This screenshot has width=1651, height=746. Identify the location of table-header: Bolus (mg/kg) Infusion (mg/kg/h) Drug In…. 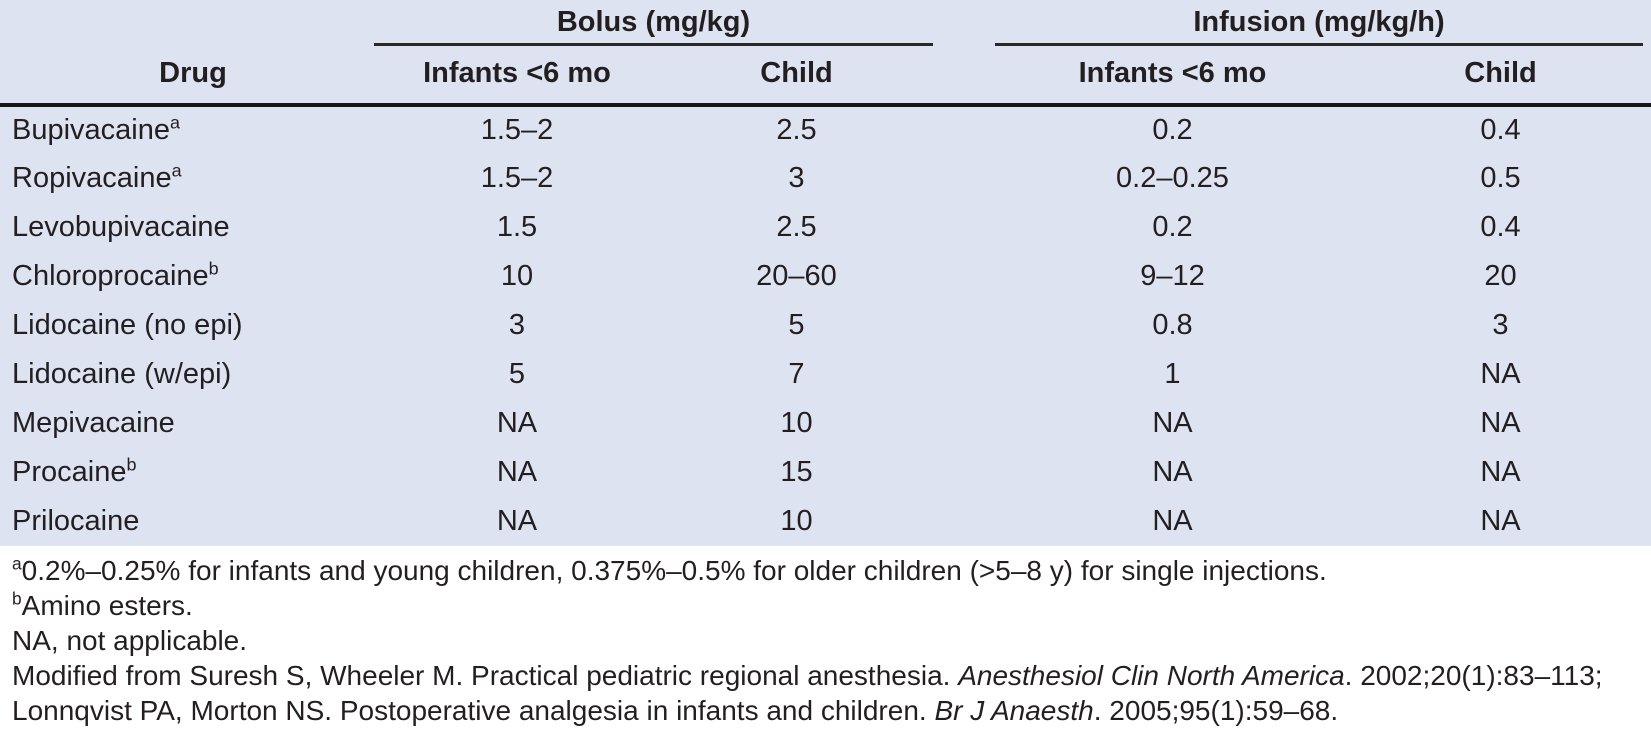
(825, 52).